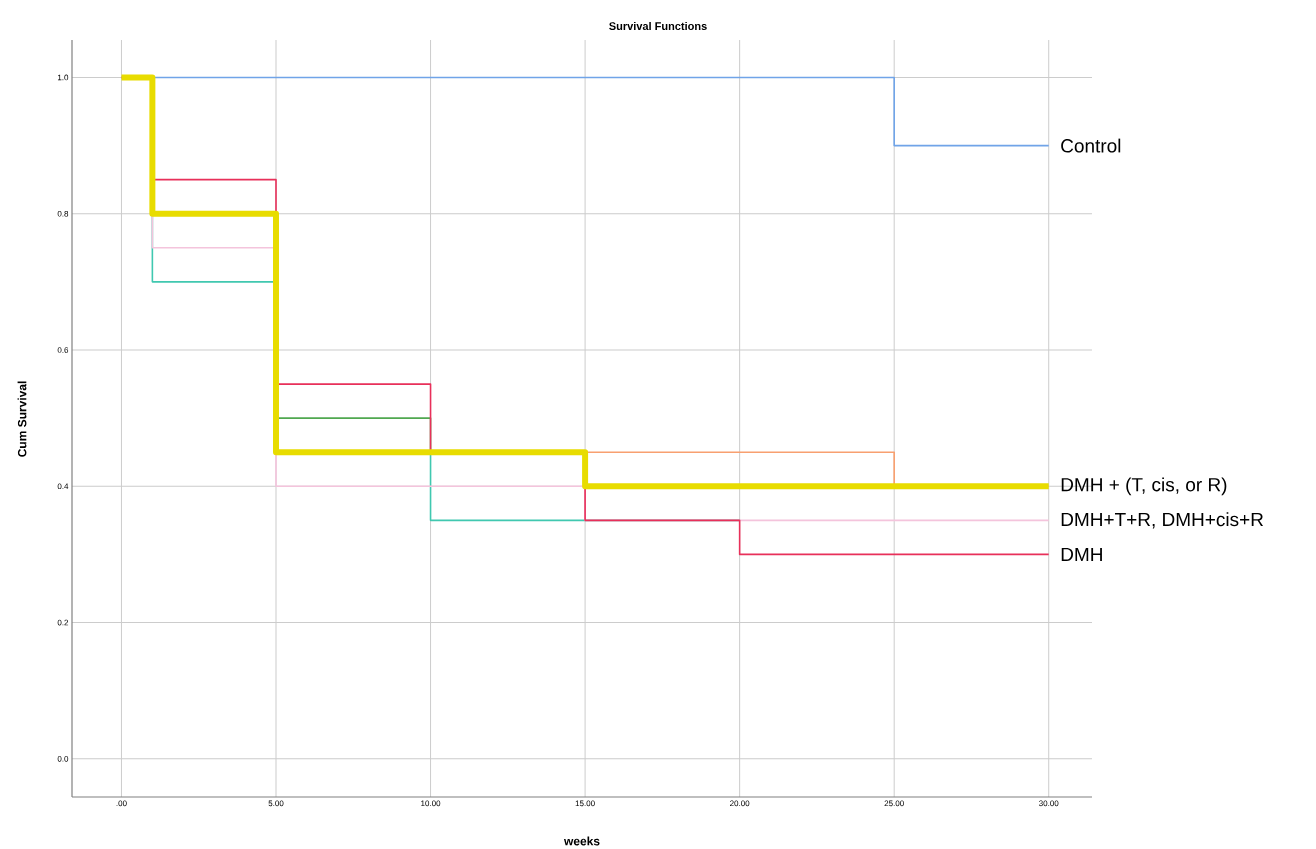 This screenshot has height=849, width=1316. I want to click on x-tick-label: 15.00, so click(585, 803).